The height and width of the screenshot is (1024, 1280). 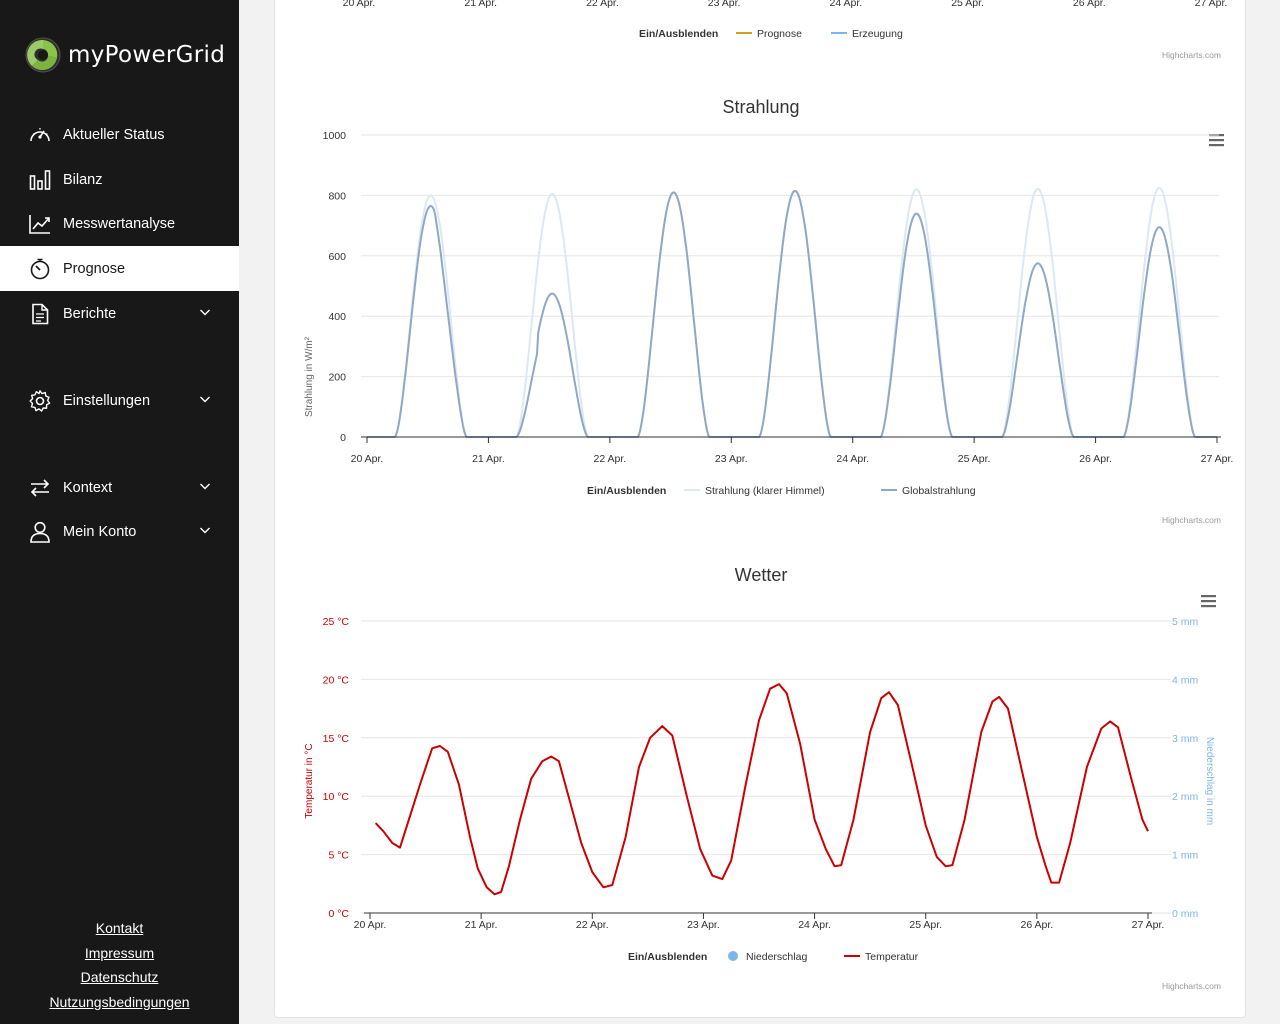 I want to click on legend-item: Globalstrahlung, so click(x=928, y=491).